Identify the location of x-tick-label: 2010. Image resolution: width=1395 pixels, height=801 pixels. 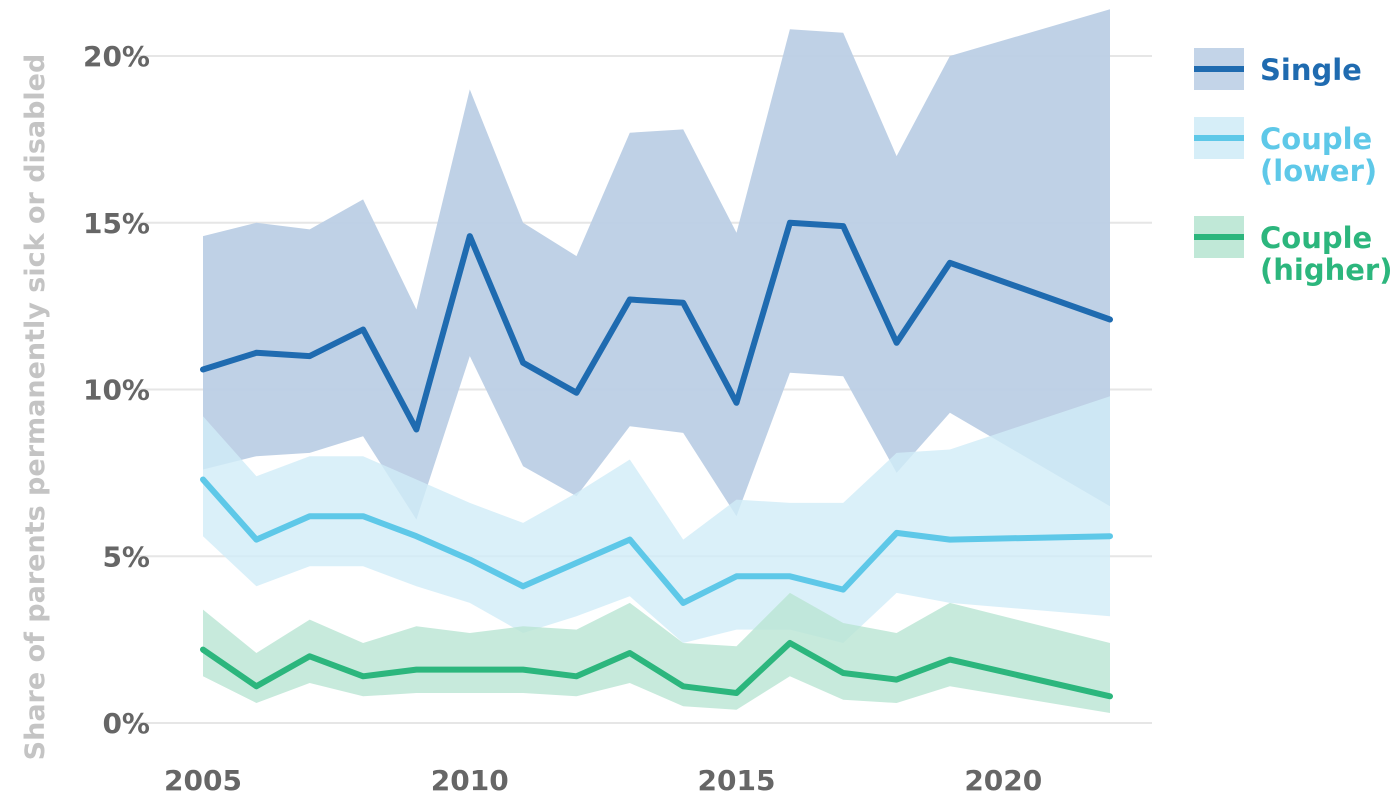
(470, 780).